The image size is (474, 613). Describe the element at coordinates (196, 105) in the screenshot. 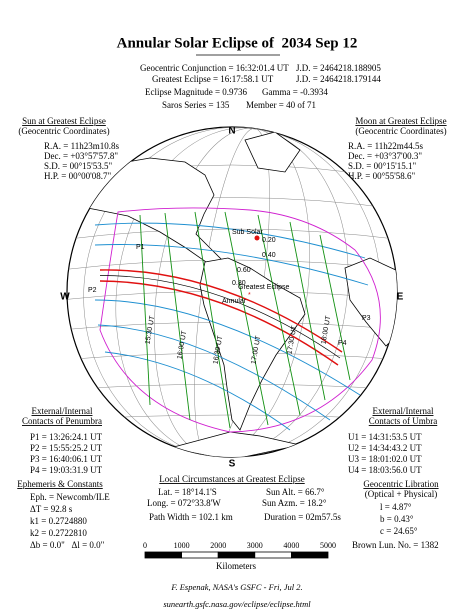

I see `saros: Saros Series = 135` at that location.